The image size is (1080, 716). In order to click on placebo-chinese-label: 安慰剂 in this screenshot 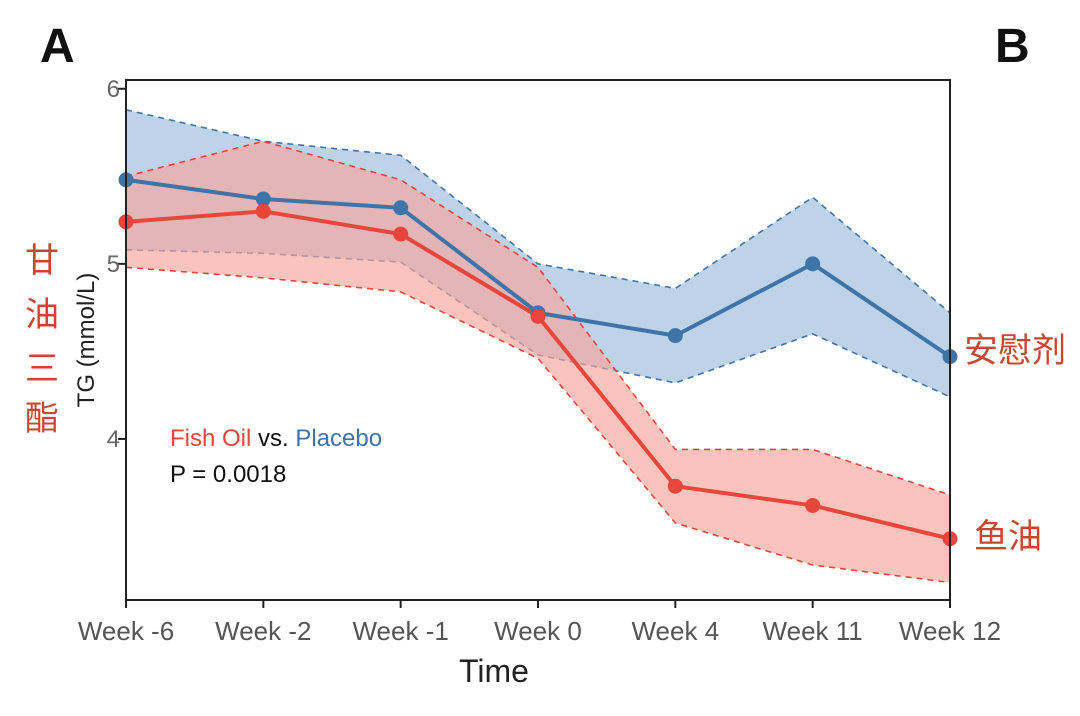, I will do `click(1015, 351)`.